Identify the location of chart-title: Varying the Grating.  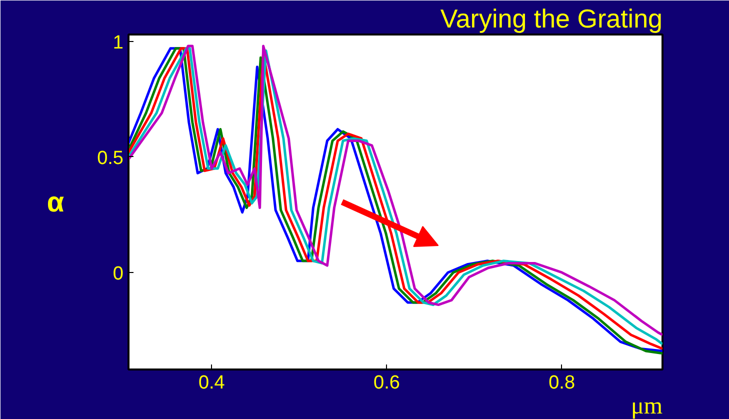
(551, 19).